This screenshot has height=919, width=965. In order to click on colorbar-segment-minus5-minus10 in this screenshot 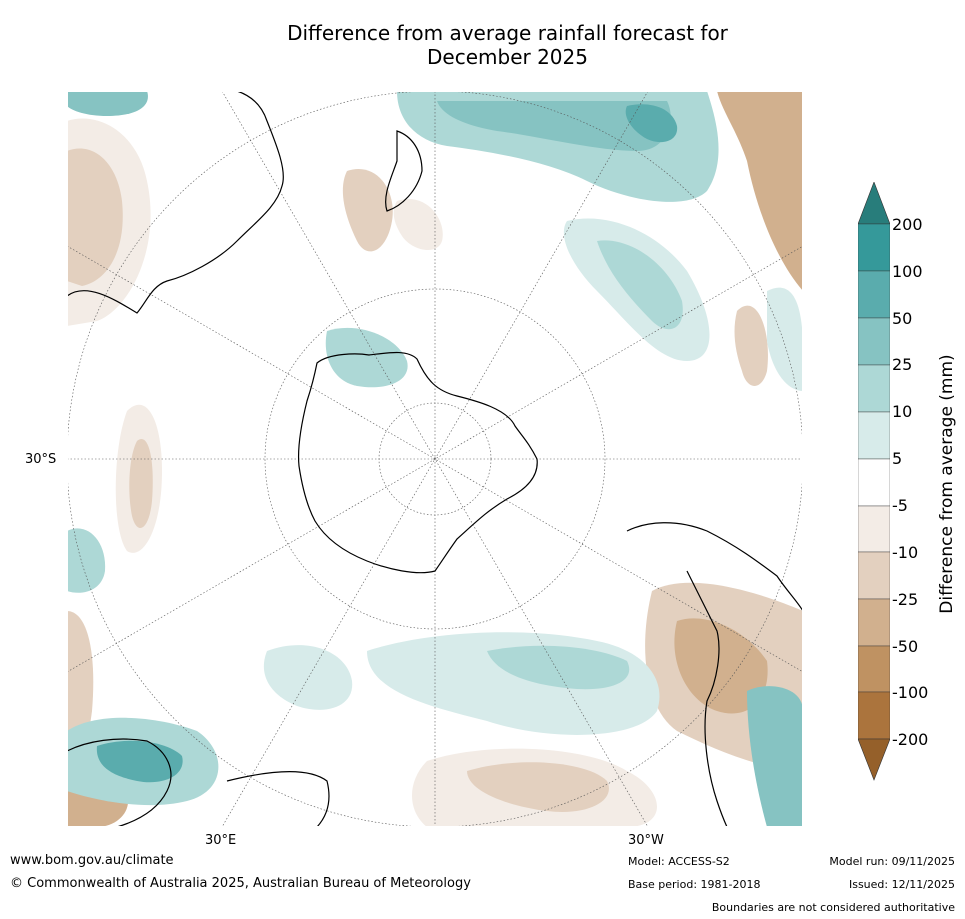, I will do `click(874, 529)`.